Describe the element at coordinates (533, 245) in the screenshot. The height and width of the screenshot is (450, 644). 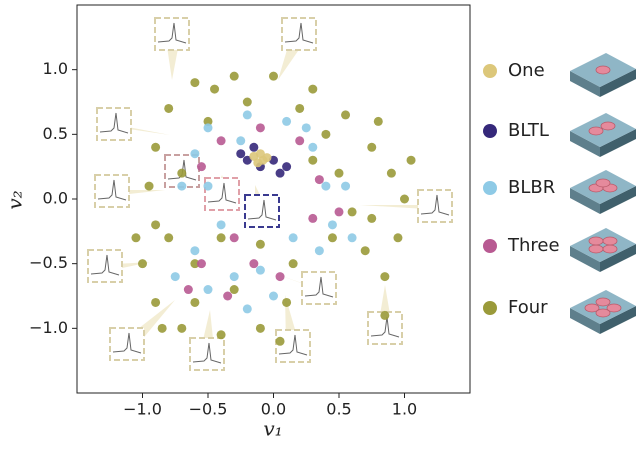
I see `legend-label: Three` at that location.